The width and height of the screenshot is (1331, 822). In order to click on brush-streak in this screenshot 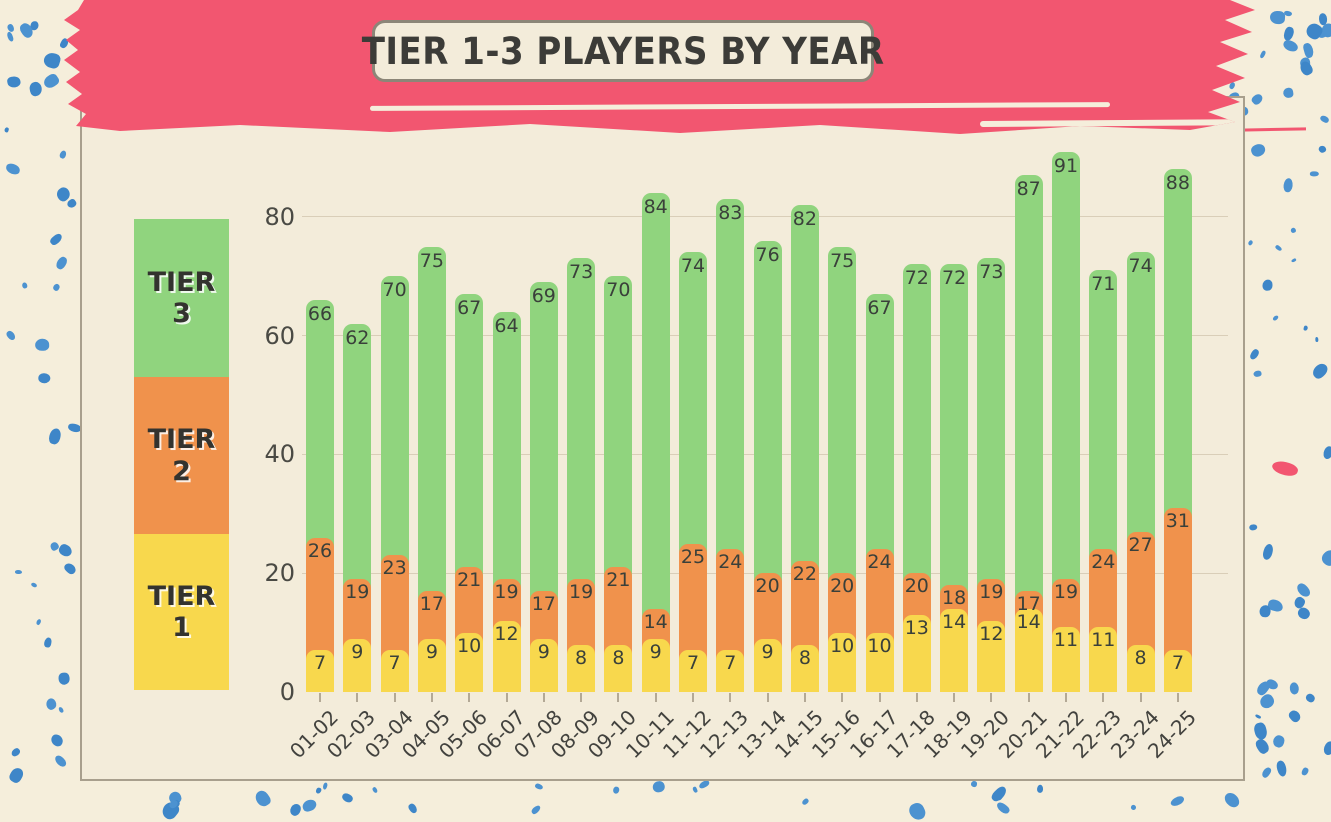, I will do `click(740, 106)`.